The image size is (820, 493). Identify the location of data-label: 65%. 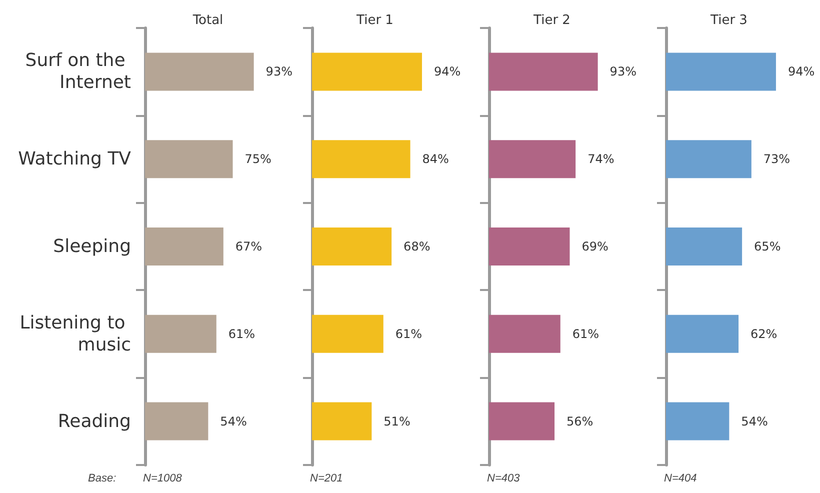
(767, 247).